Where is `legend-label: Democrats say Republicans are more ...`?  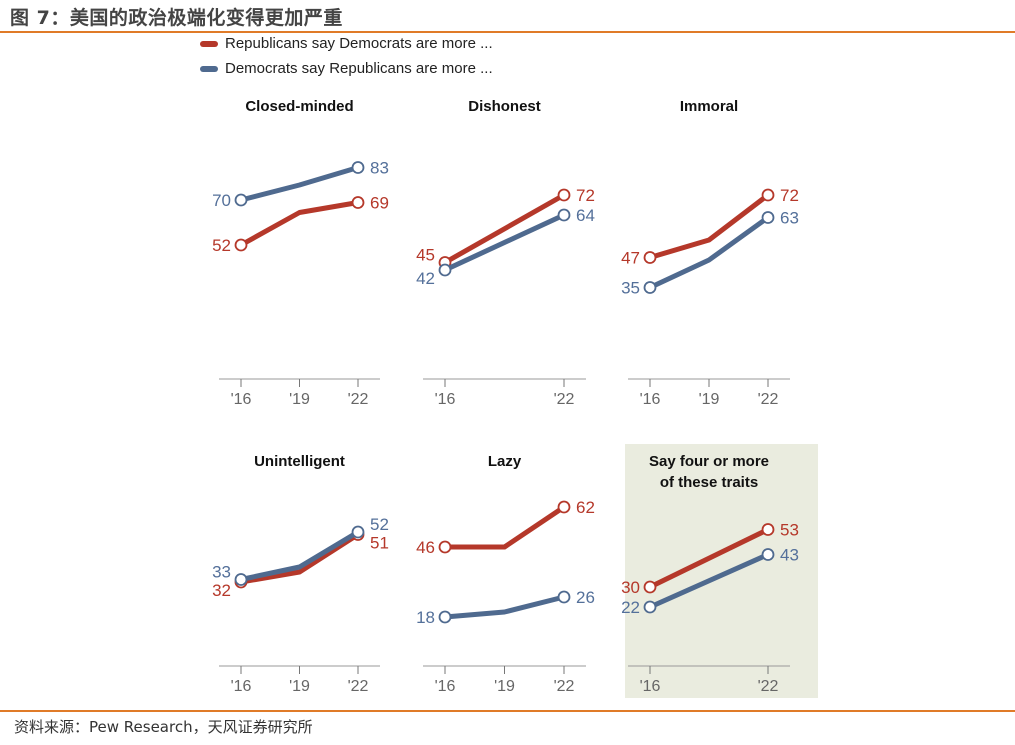
legend-label: Democrats say Republicans are more ... is located at coordinates (359, 68).